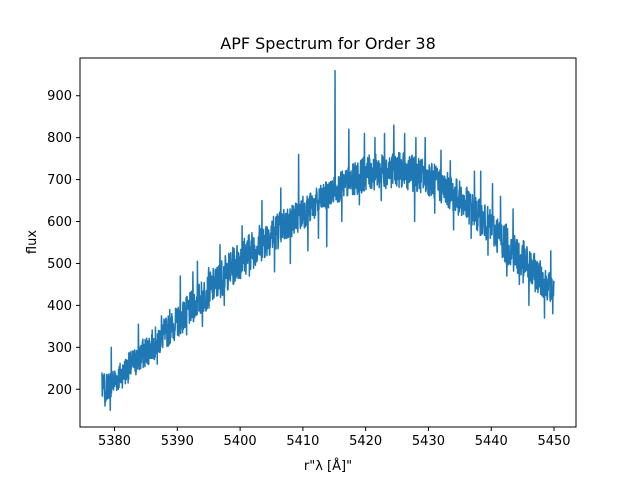 The image size is (640, 480). What do you see at coordinates (553, 441) in the screenshot?
I see `x-tick-label: 5450` at bounding box center [553, 441].